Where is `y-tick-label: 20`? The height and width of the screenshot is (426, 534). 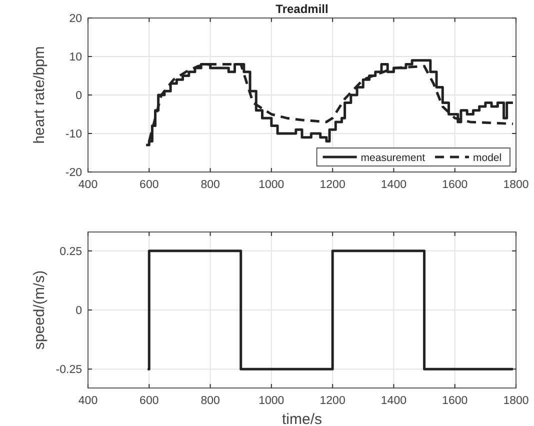
y-tick-label: 20 is located at coordinates (75, 19).